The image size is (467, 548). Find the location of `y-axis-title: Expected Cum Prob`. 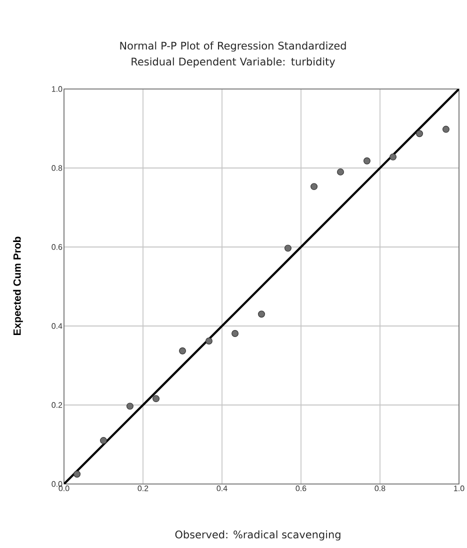

y-axis-title: Expected Cum Prob is located at coordinates (18, 285).